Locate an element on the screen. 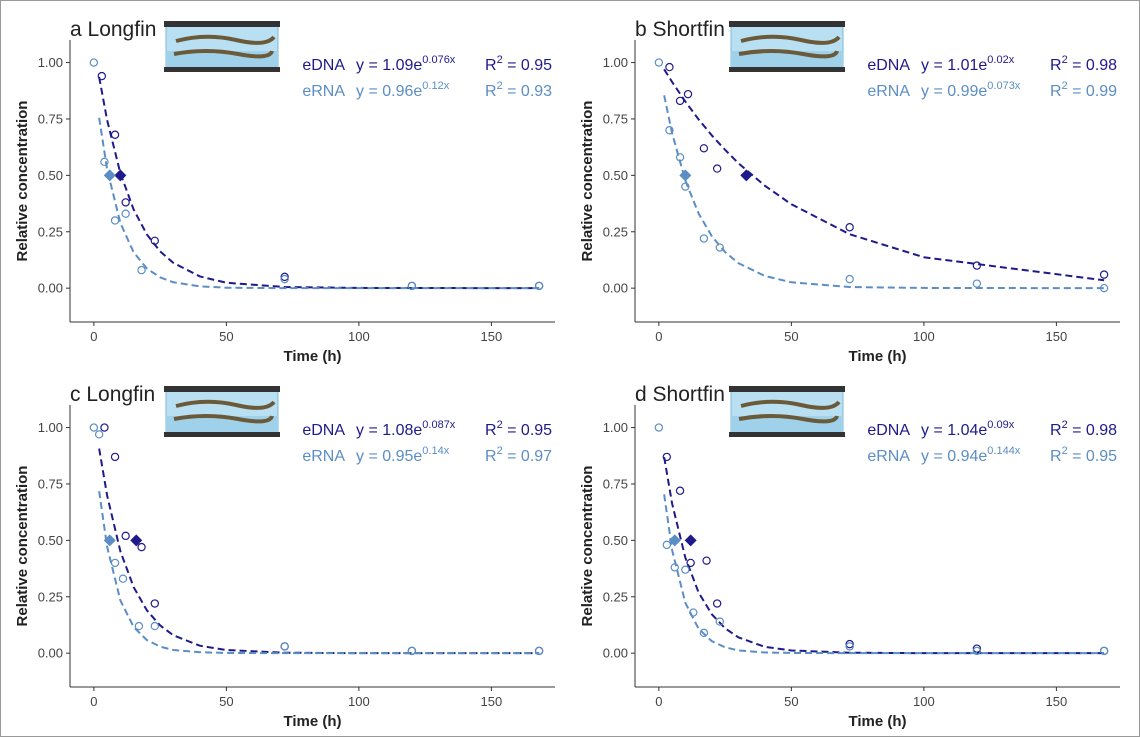 This screenshot has width=1140, height=737. equation: y = 1.01e0.02x is located at coordinates (968, 64).